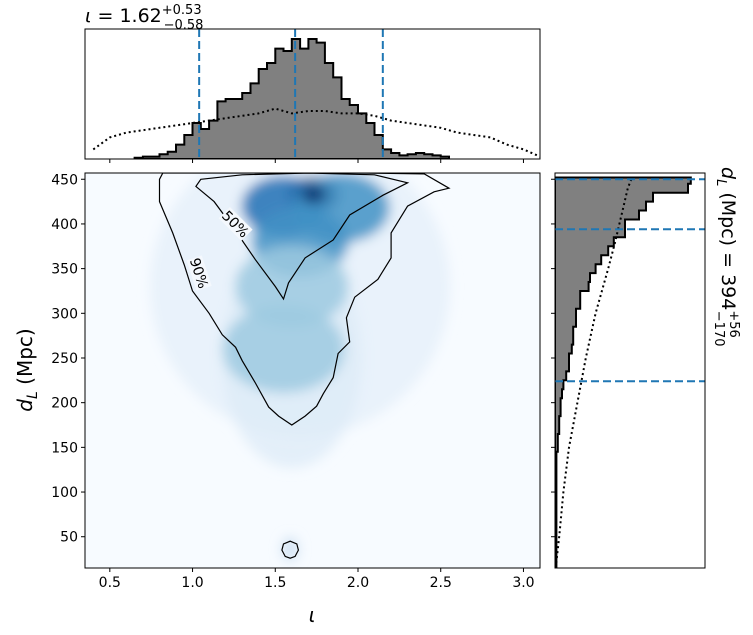  Describe the element at coordinates (275, 583) in the screenshot. I see `x-tick-label-2: 1.5` at that location.